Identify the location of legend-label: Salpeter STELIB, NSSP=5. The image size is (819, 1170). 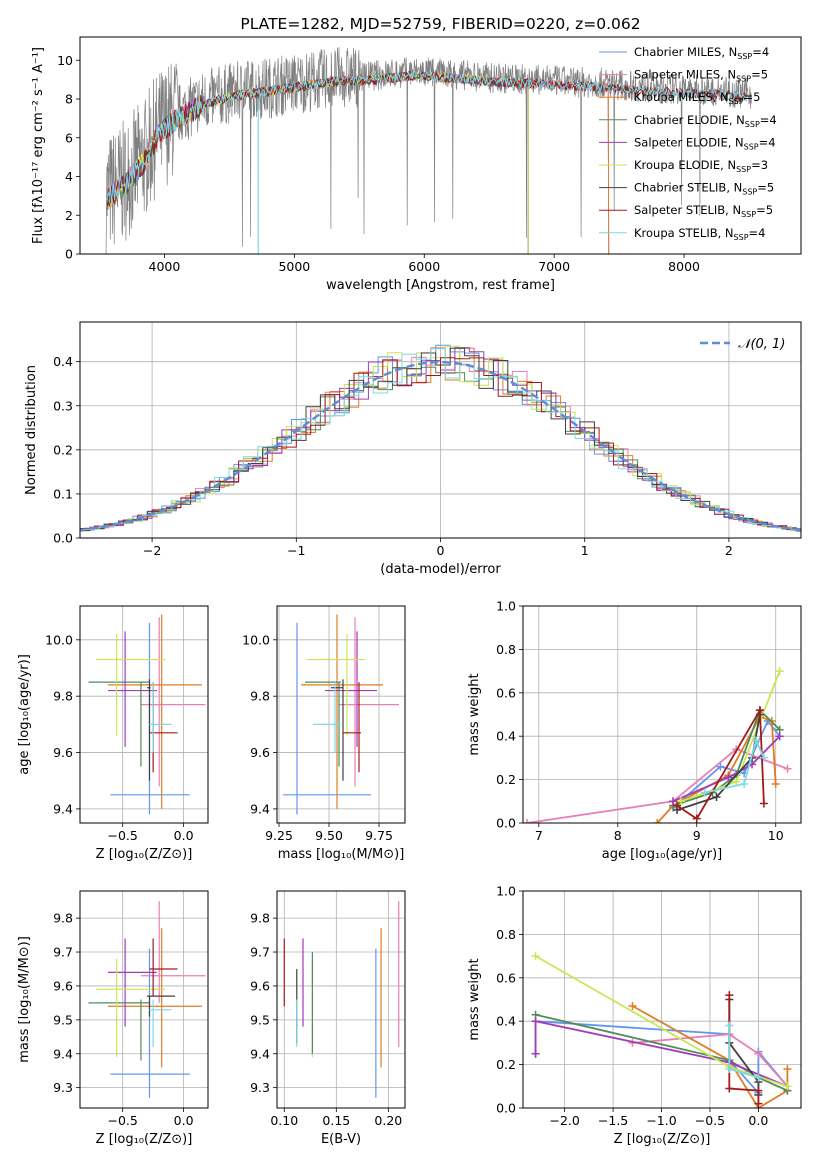
(703, 211).